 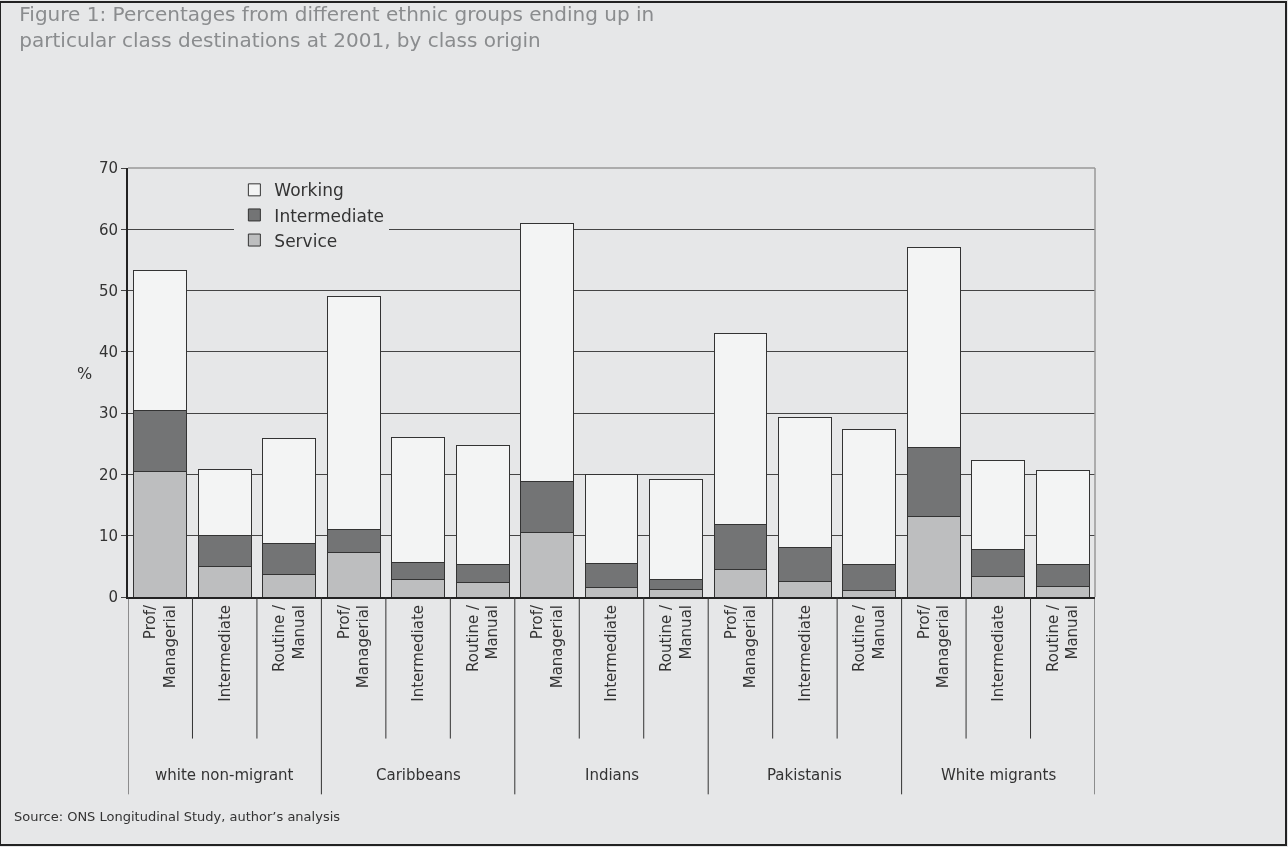 What do you see at coordinates (108, 229) in the screenshot?
I see `y-tick-label: 60` at bounding box center [108, 229].